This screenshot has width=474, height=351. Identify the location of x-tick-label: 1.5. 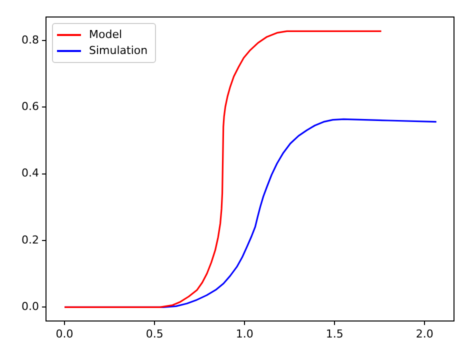
(335, 333).